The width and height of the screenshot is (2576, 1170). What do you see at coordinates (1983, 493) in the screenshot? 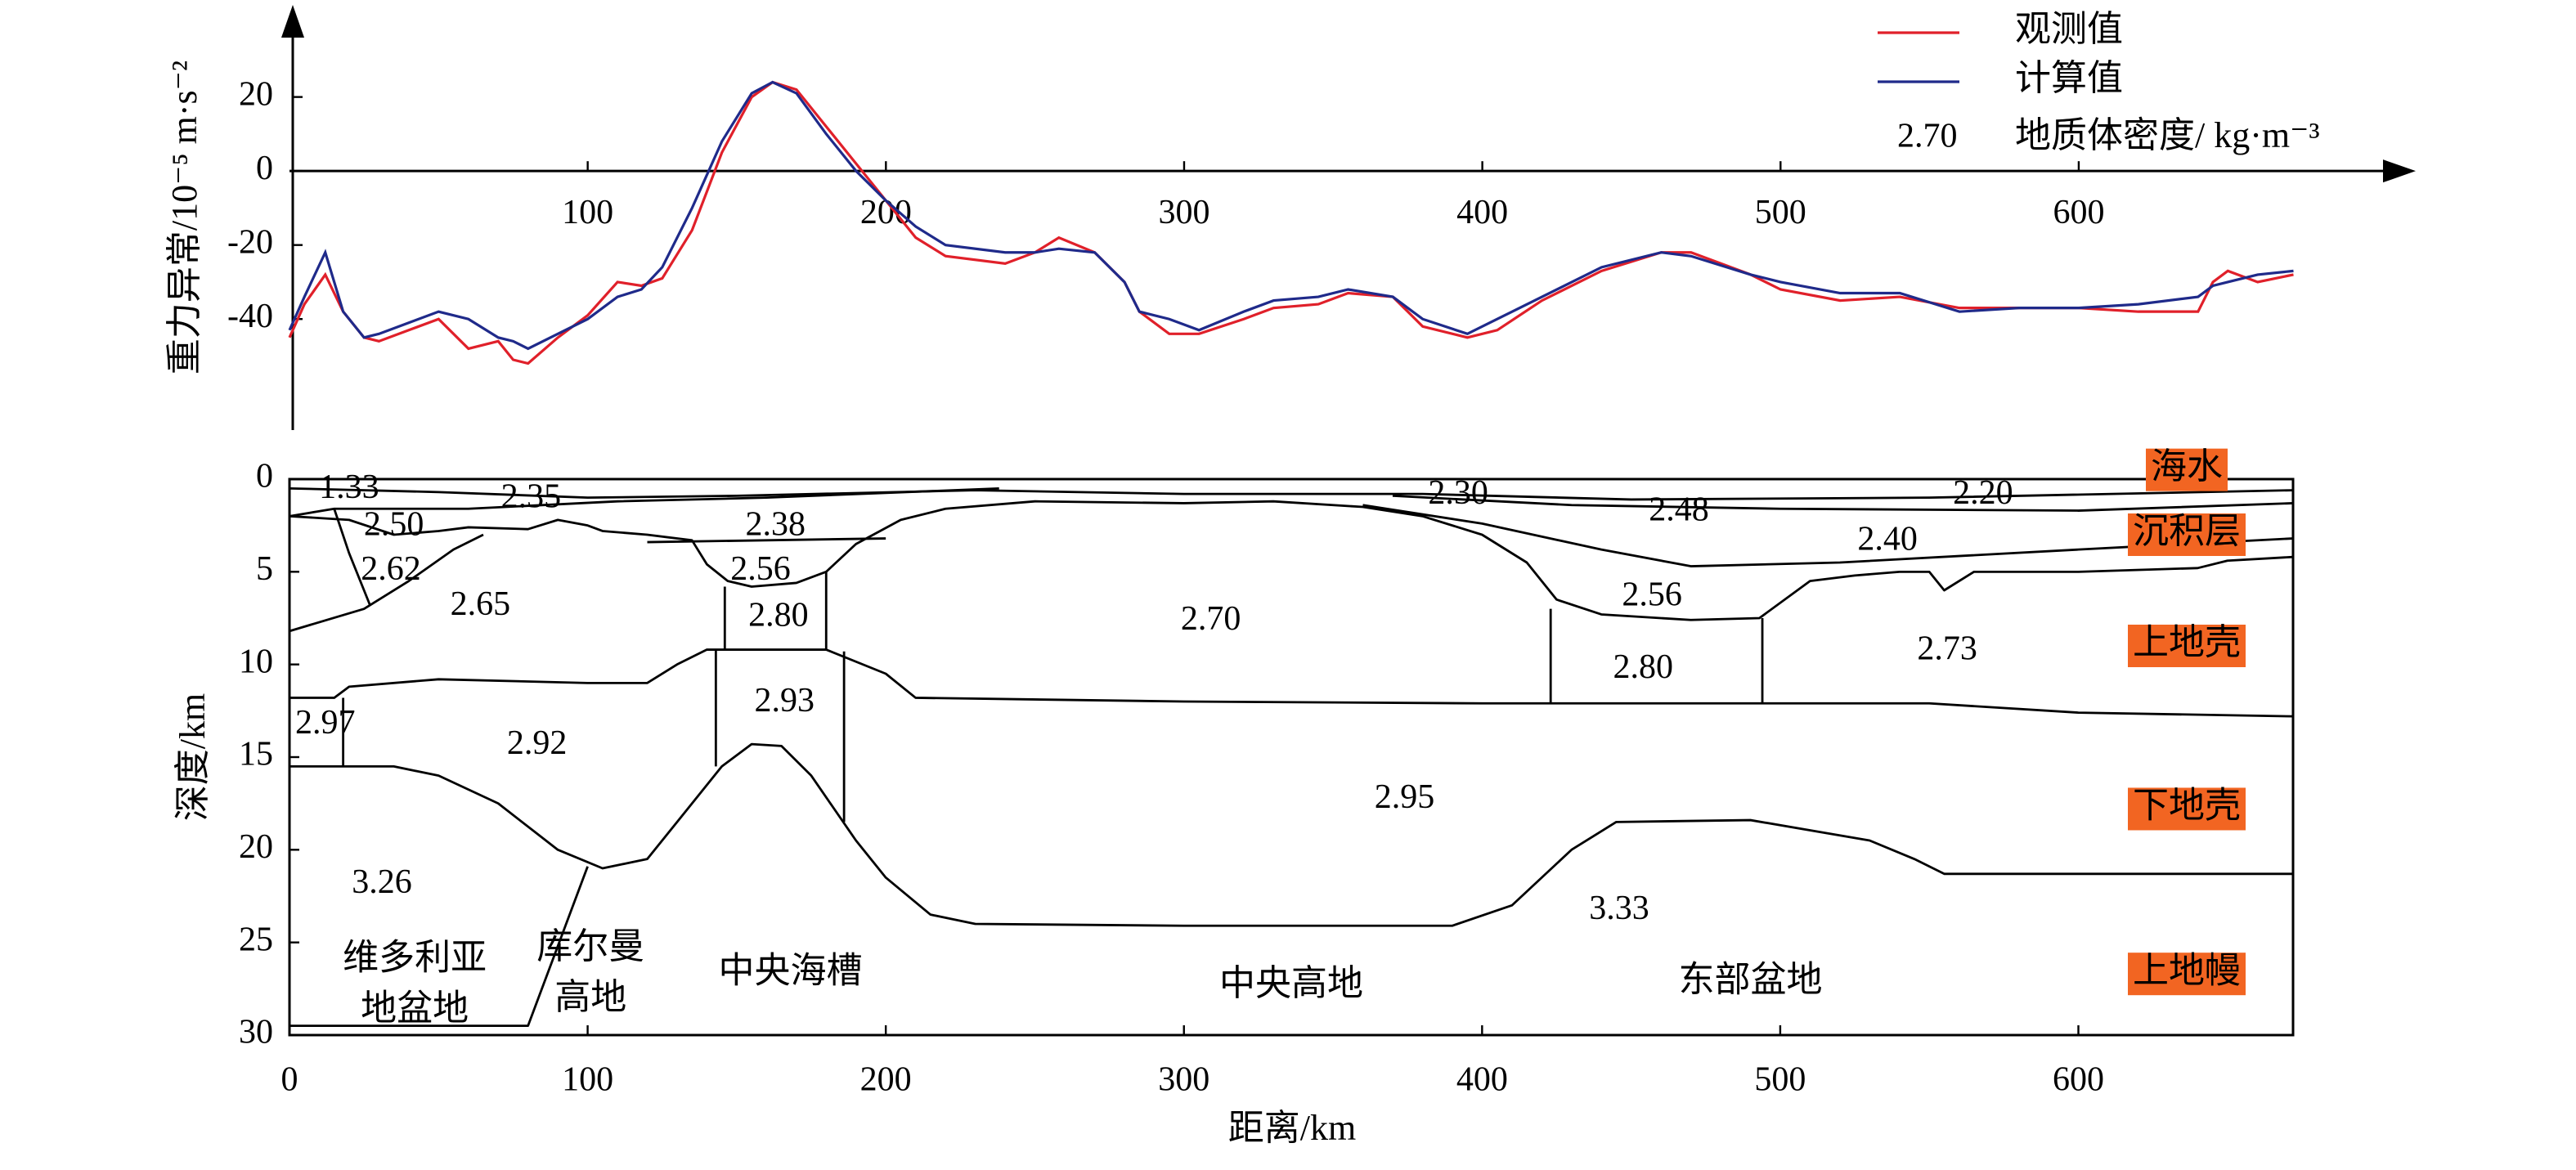
I see `density-label: 2.20` at bounding box center [1983, 493].